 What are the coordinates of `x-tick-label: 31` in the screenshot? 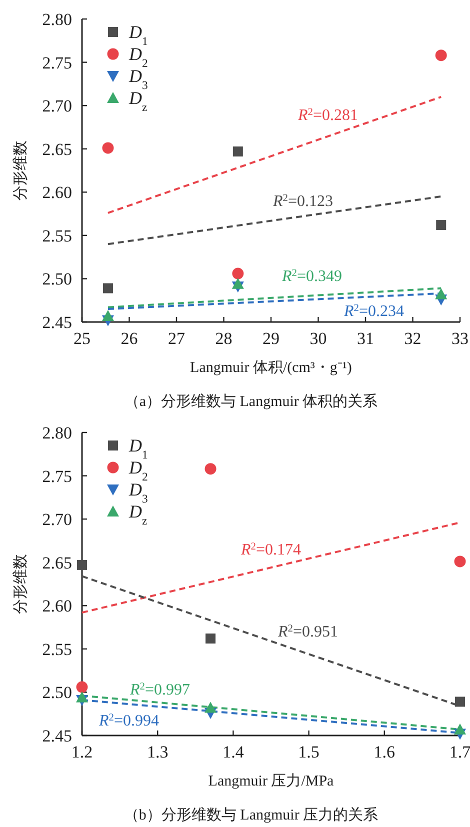 It's located at (365, 338).